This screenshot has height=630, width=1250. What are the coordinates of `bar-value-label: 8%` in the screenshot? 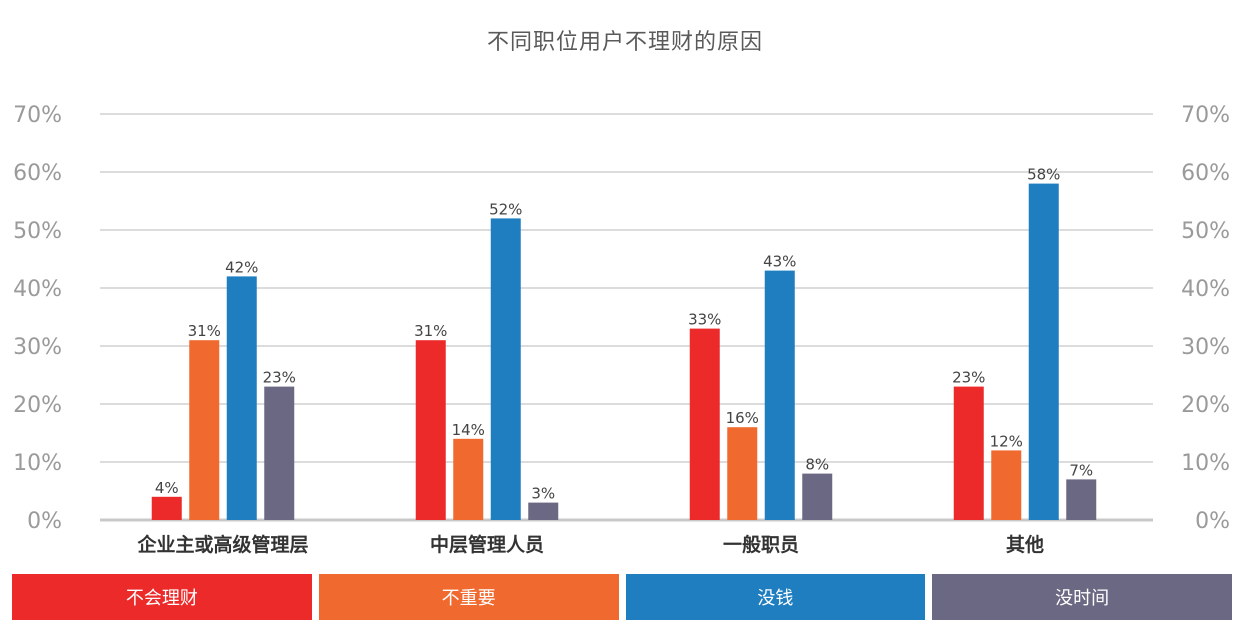 It's located at (817, 465).